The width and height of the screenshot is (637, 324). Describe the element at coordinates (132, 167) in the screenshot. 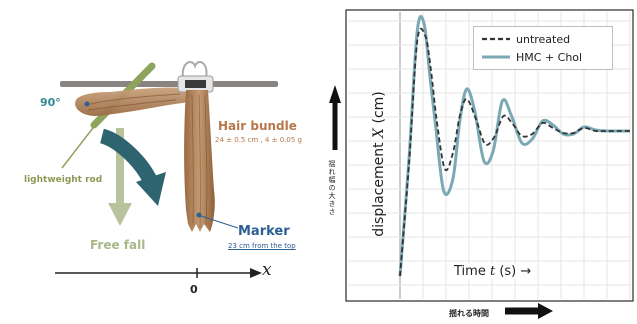

I see `swing-arrow-icon` at that location.